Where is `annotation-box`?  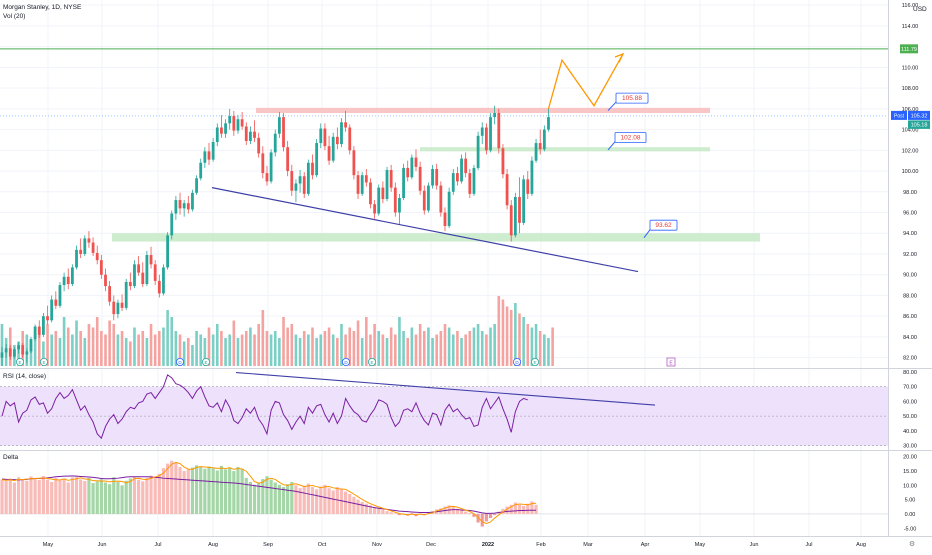
annotation-box is located at coordinates (663, 225).